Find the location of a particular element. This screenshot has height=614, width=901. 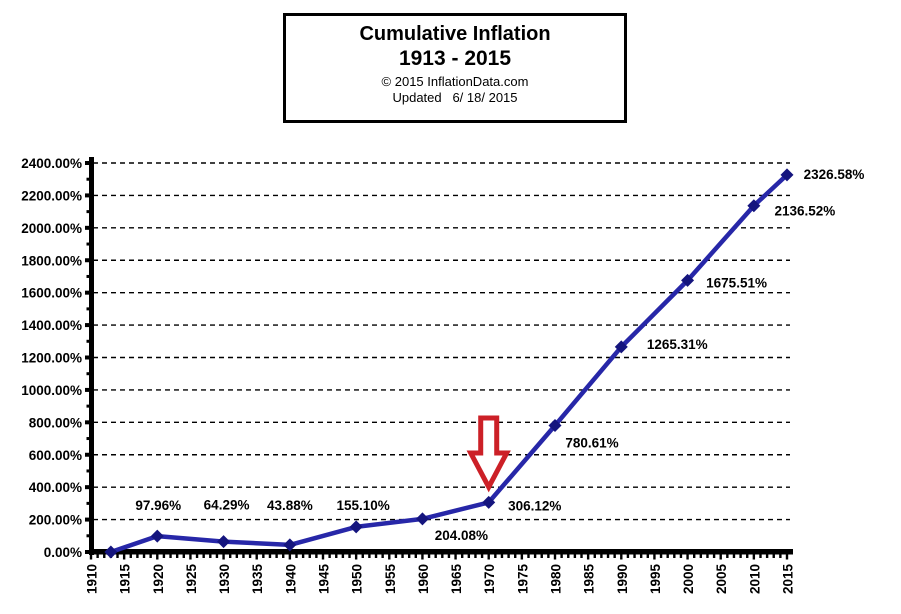

data-point-label: 306.12% is located at coordinates (534, 505).